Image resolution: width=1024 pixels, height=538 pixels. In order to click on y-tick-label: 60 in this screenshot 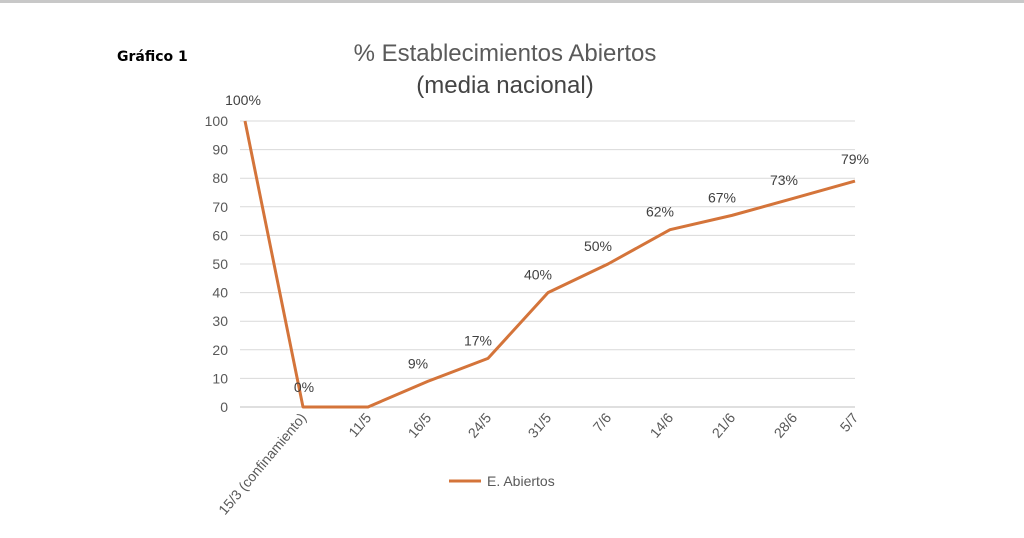, I will do `click(220, 235)`.